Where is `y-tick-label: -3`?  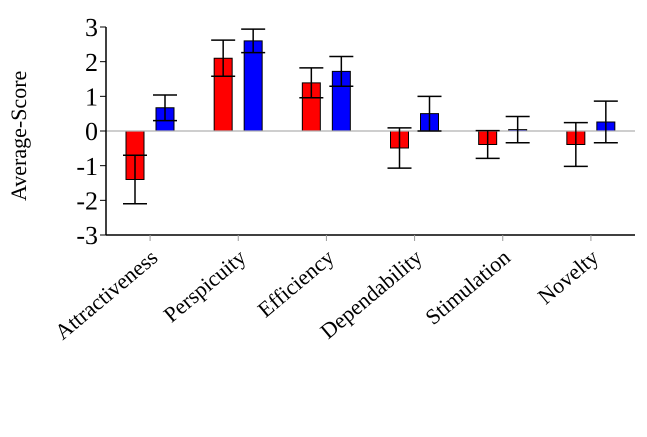 y-tick-label: -3 is located at coordinates (87, 235).